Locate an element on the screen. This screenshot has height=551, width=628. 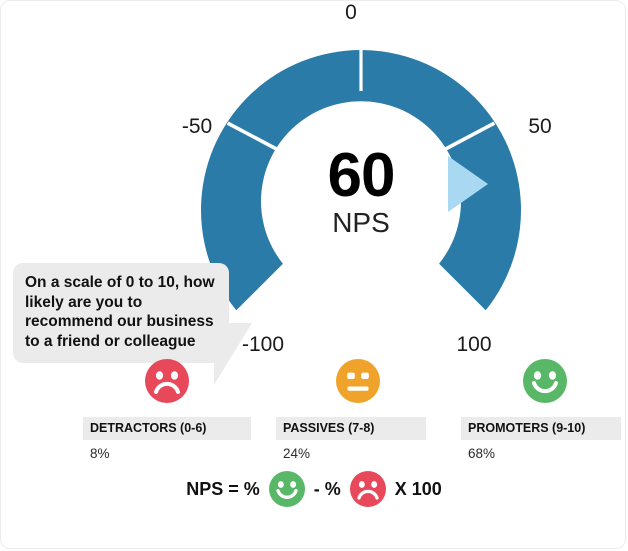
segment-promoters: PROMOTERS (9-10) 68% is located at coordinates (541, 410).